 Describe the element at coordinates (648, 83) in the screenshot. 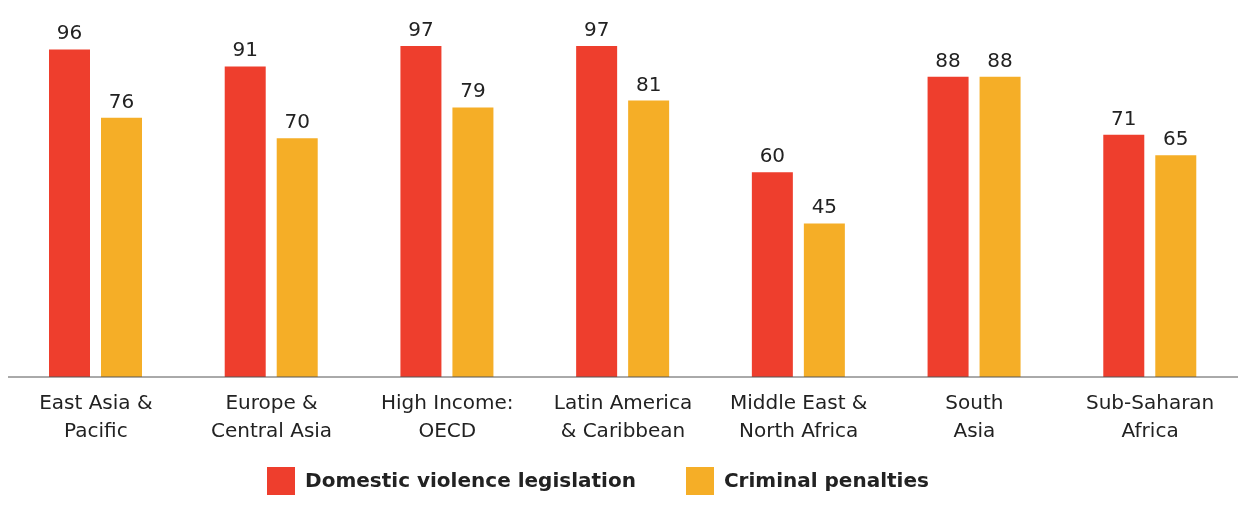

I see `data-label: 81` at that location.